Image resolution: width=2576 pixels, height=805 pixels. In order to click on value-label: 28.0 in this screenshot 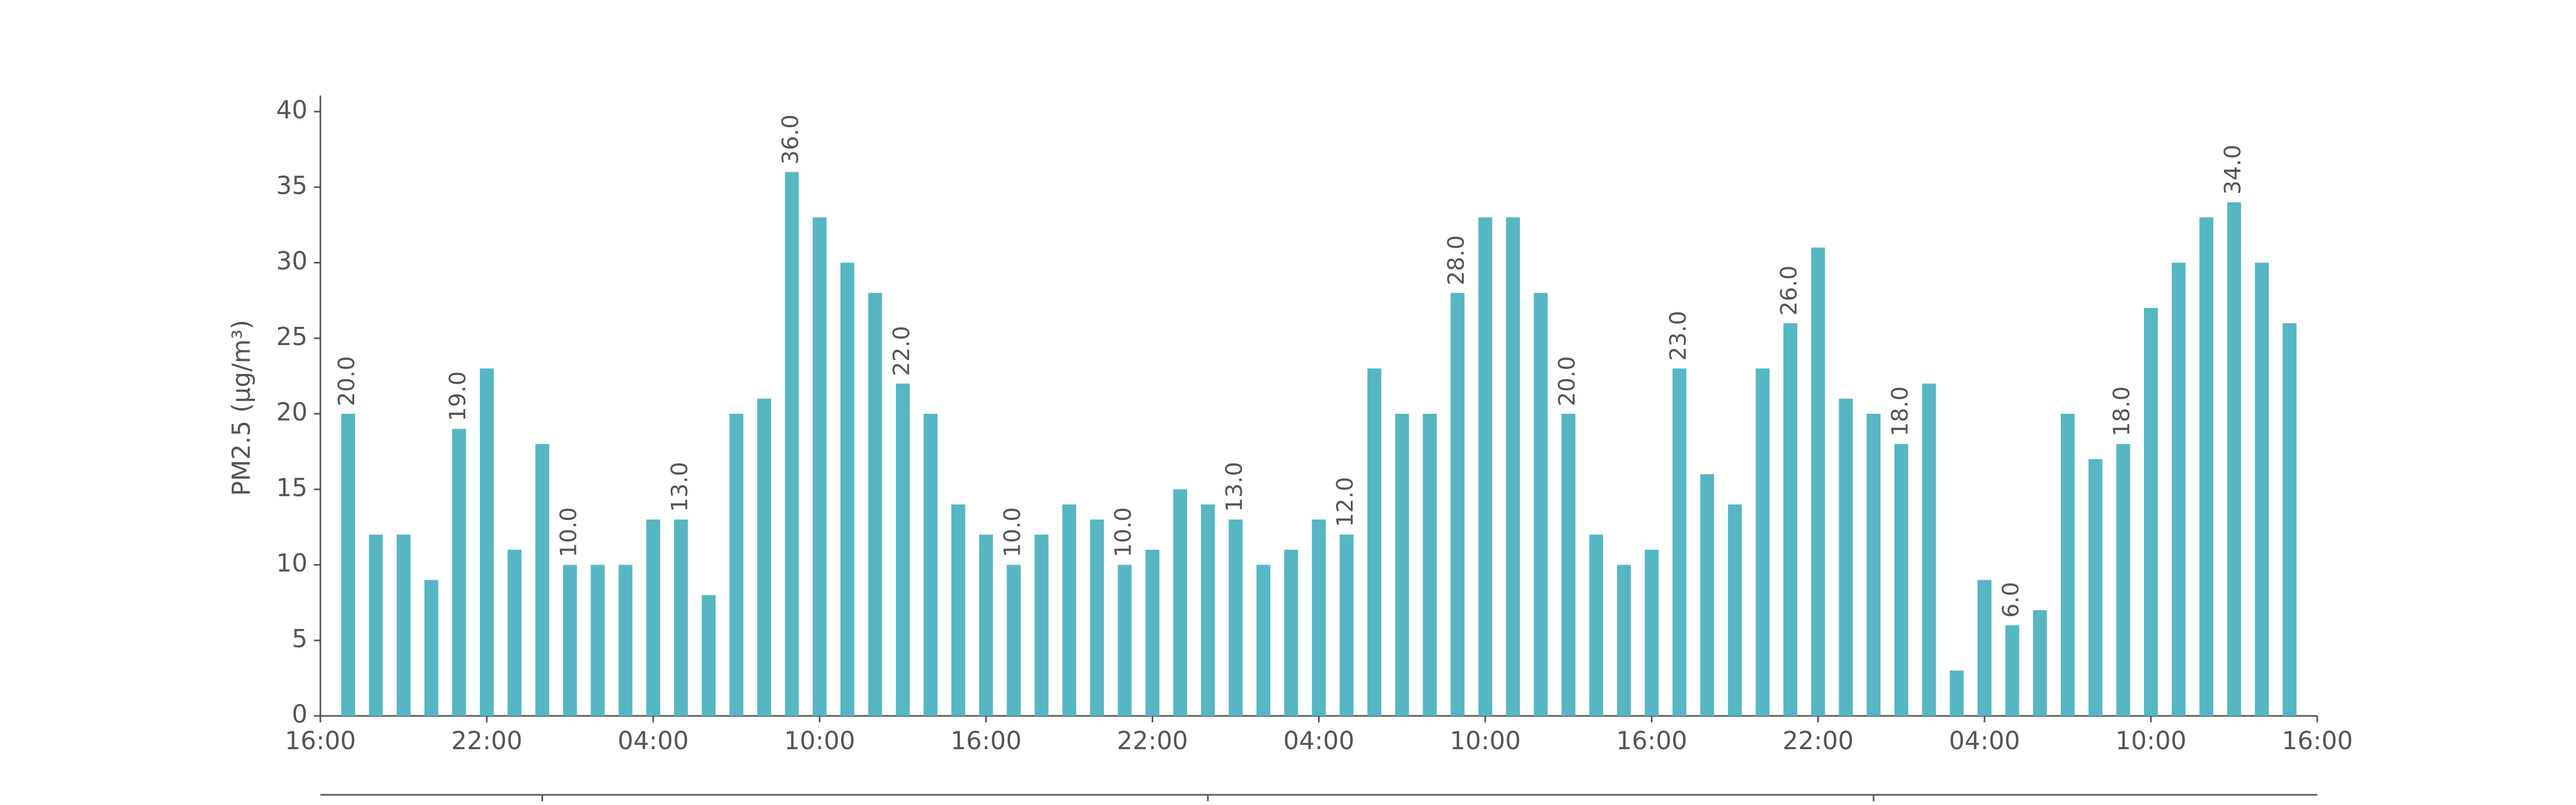, I will do `click(1456, 260)`.